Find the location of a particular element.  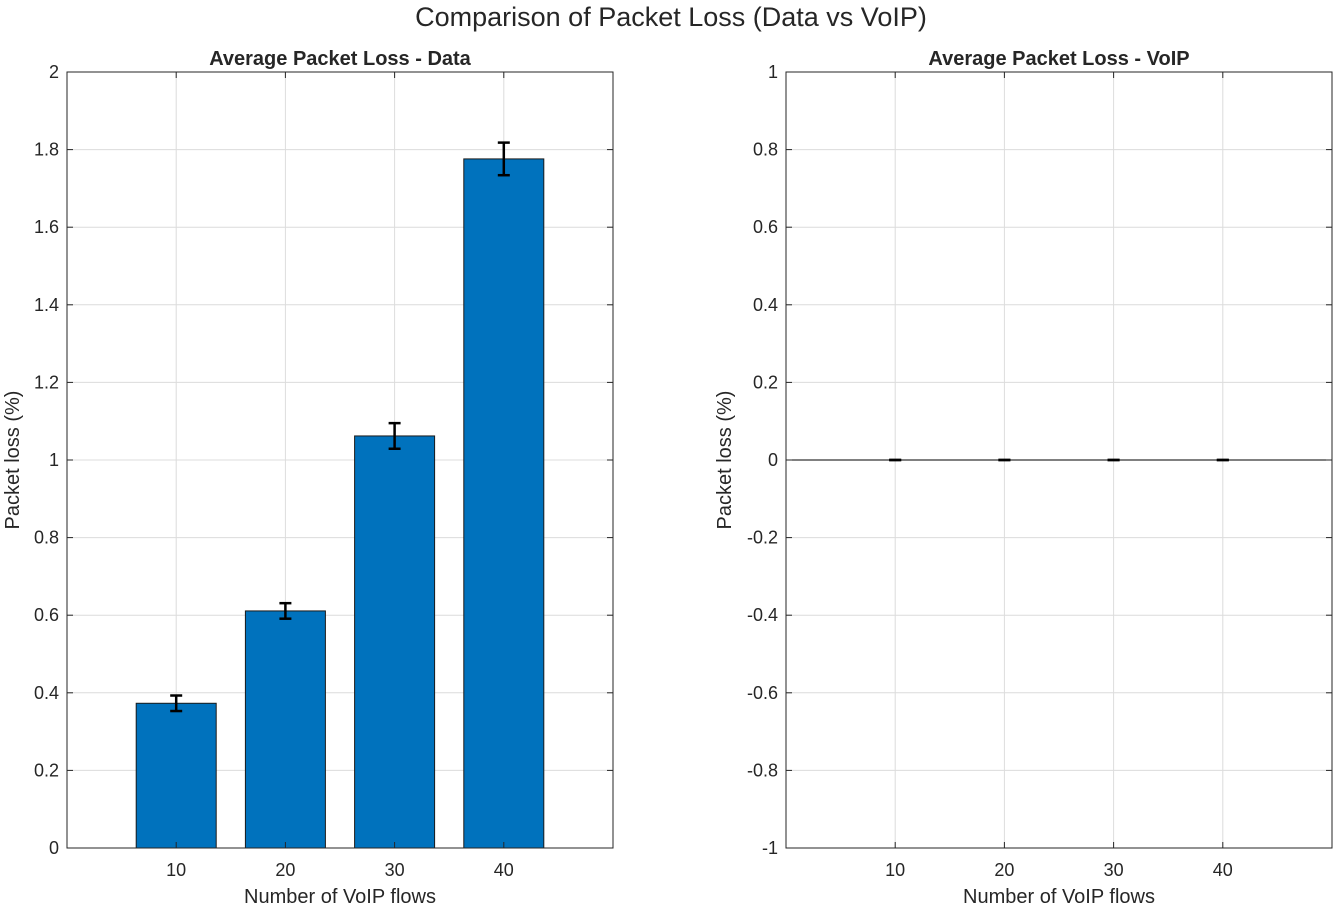

y-tick-label: 1.2 is located at coordinates (46, 382).